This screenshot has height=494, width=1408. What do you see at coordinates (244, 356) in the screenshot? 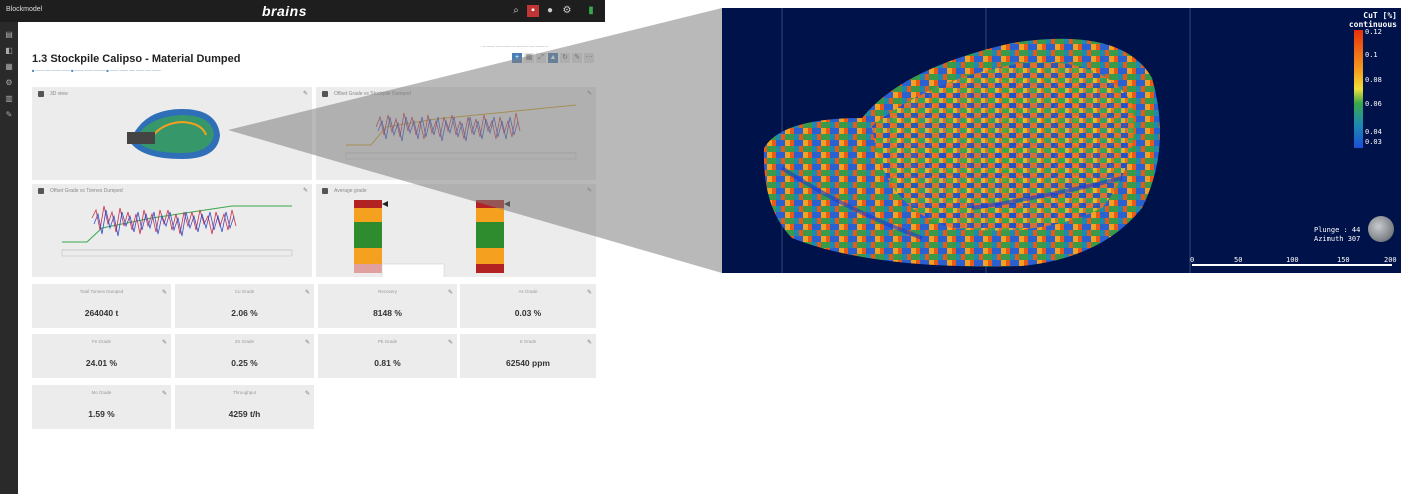
I see `kpi-card: Zn Grade 0.25 % ✎` at bounding box center [244, 356].